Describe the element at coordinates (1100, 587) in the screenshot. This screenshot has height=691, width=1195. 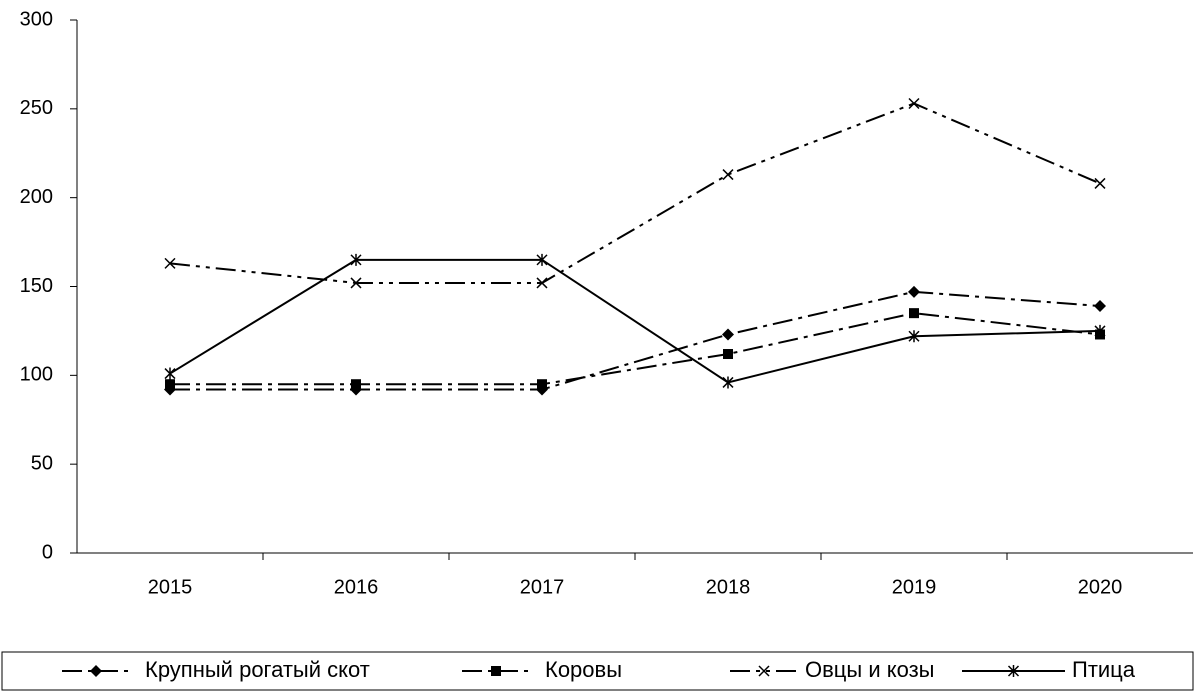
I see `x-tick-label: 2020` at that location.